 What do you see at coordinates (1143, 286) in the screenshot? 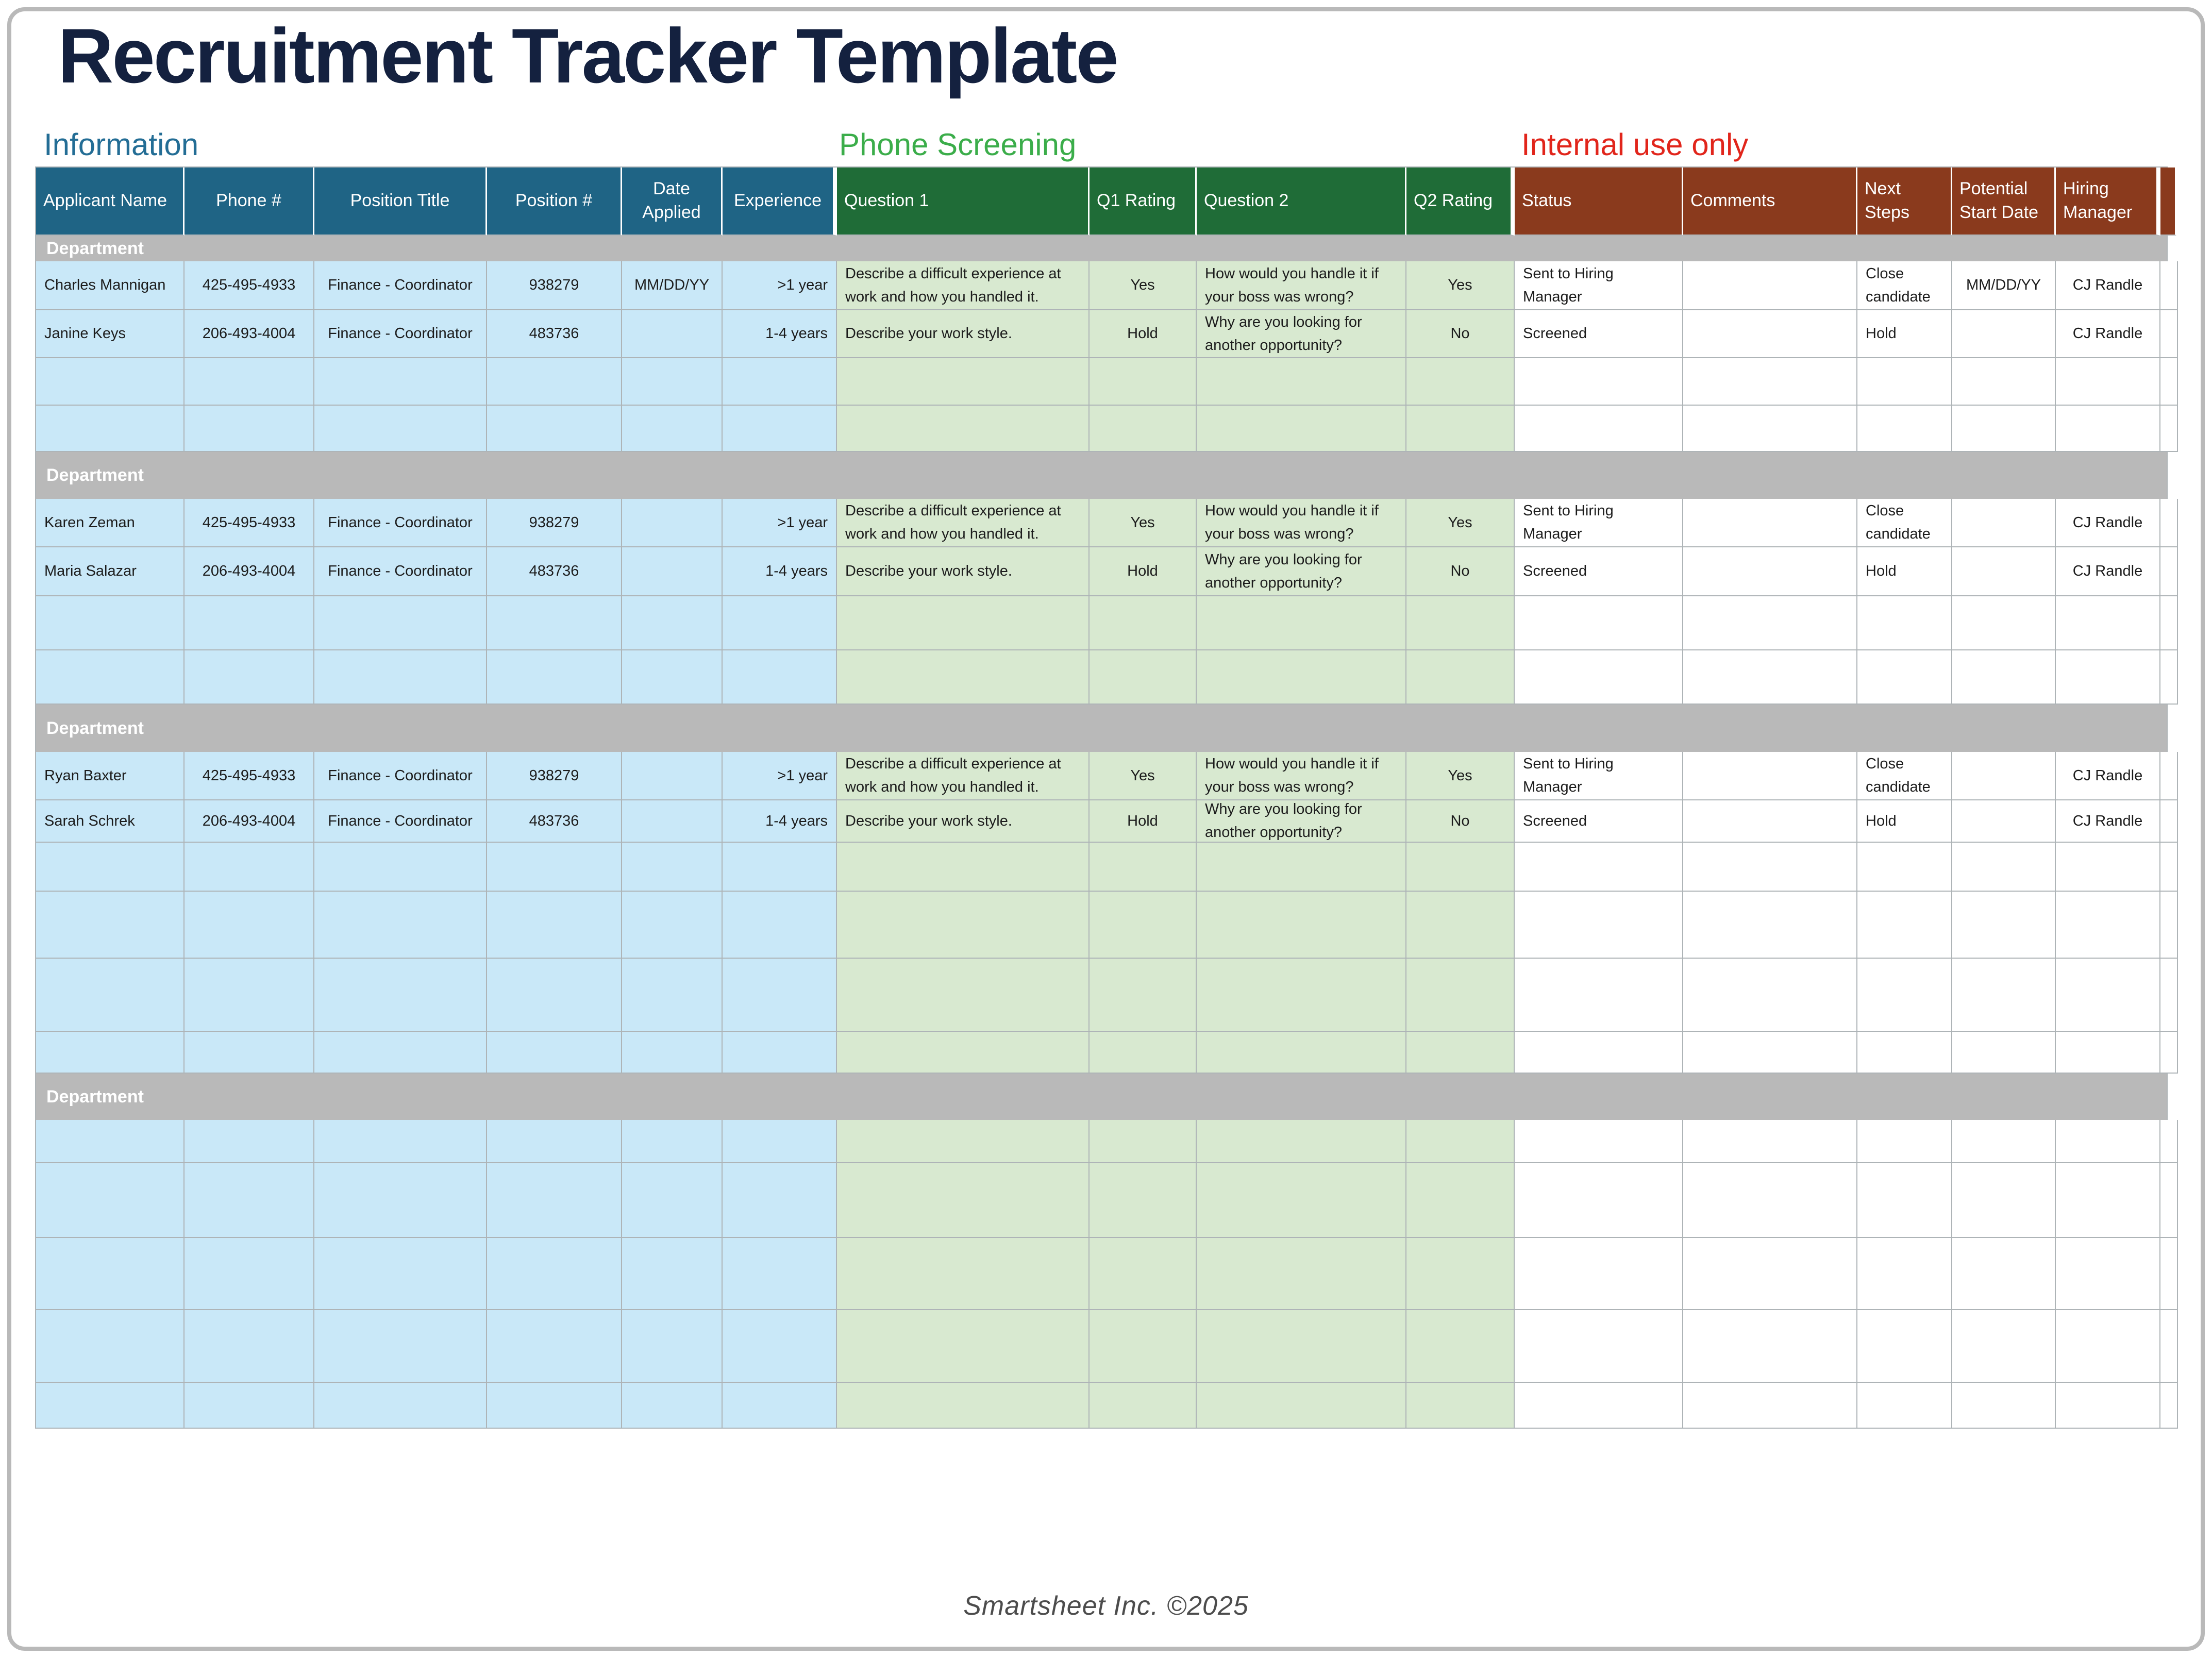
I see `cell-q1-rating: Yes` at bounding box center [1143, 286].